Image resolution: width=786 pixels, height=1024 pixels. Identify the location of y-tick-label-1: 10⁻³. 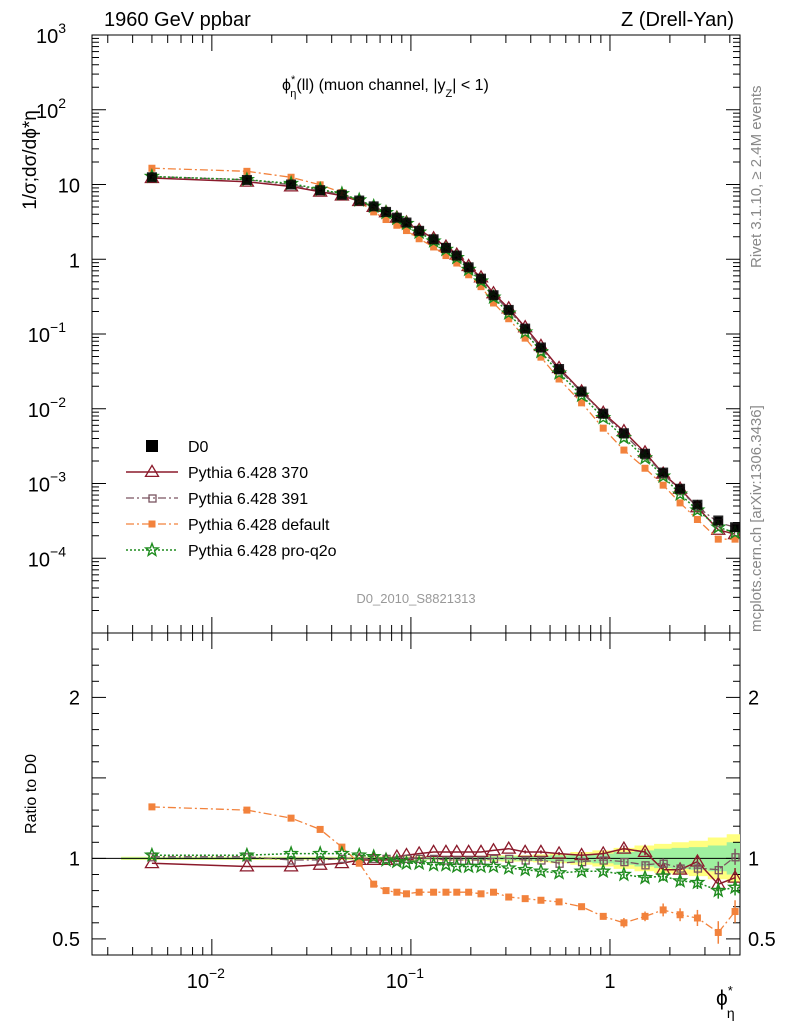
(47, 483).